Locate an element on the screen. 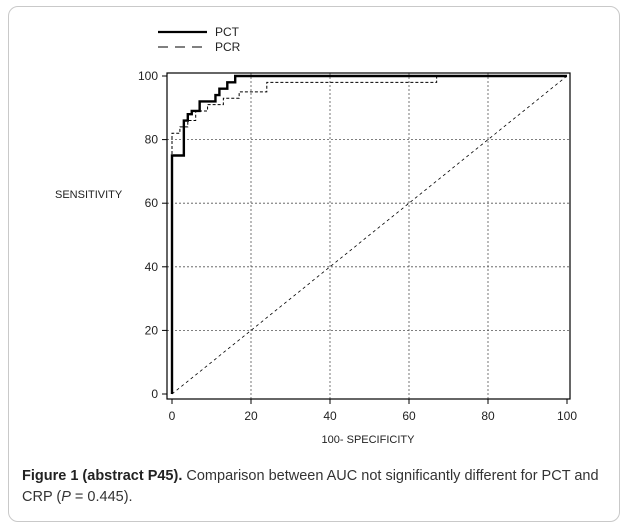 The height and width of the screenshot is (528, 626). x-tick-label-5: 100 is located at coordinates (567, 416).